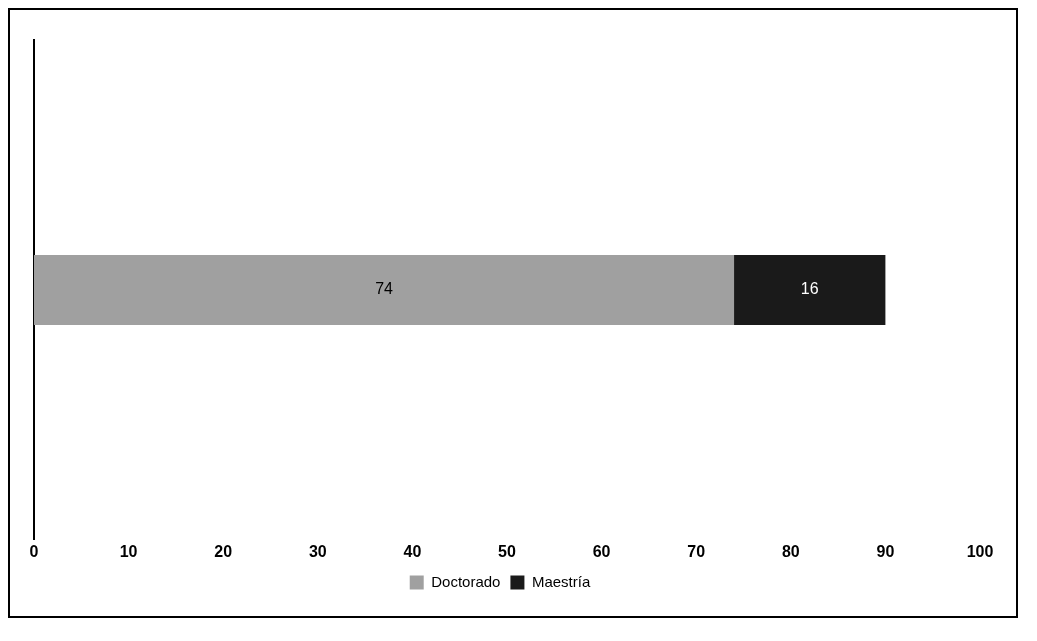 This screenshot has width=1037, height=641. I want to click on x-tick-label: 40, so click(412, 551).